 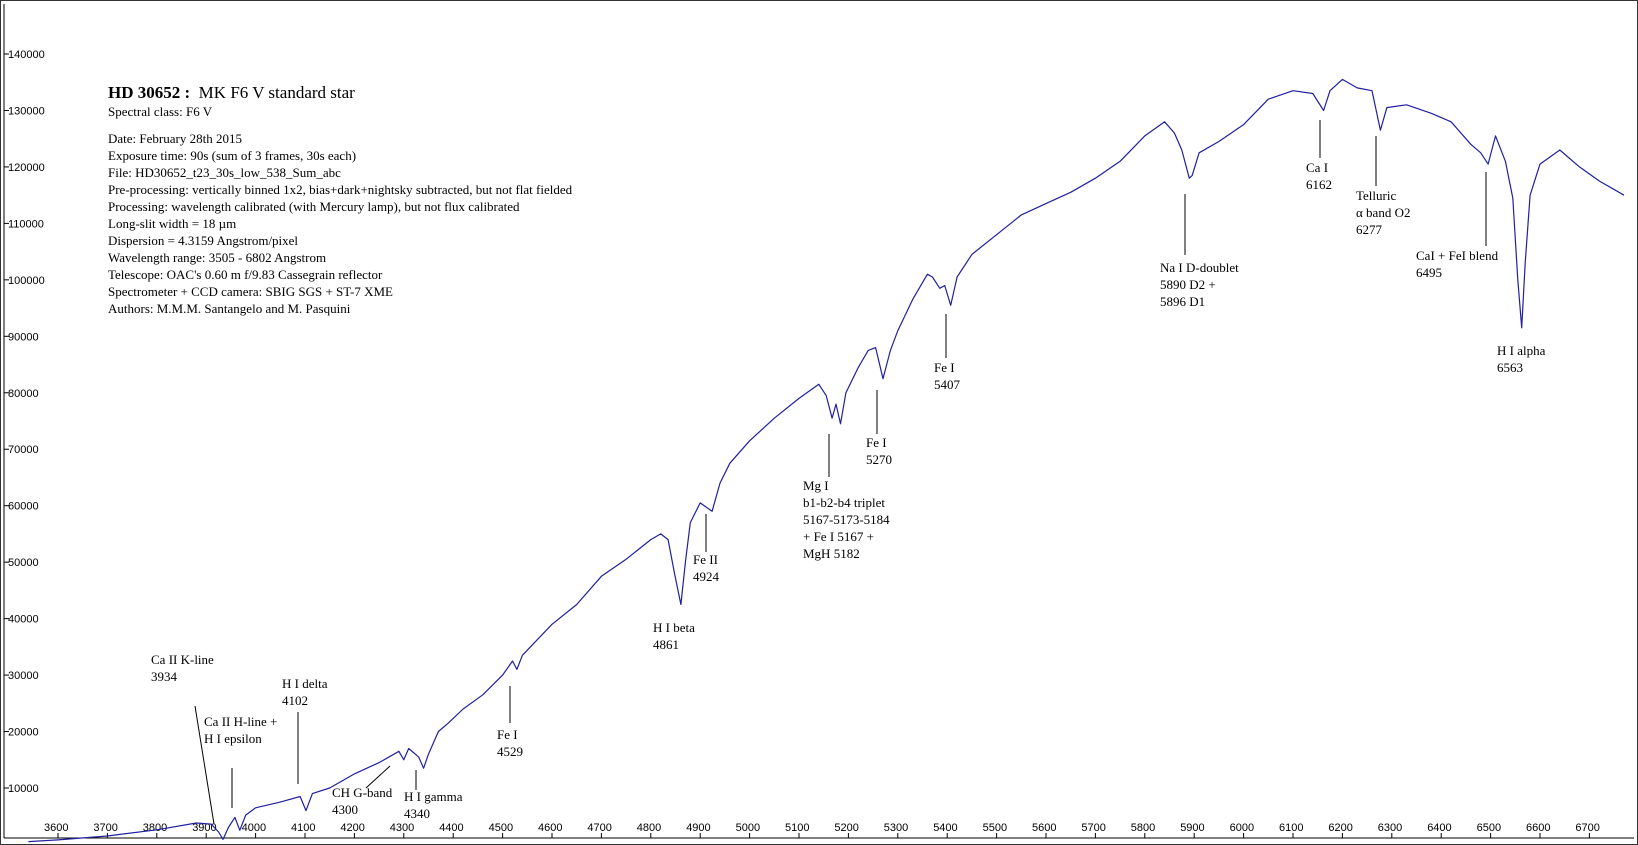 What do you see at coordinates (451, 828) in the screenshot?
I see `x-tick-label: 4400` at bounding box center [451, 828].